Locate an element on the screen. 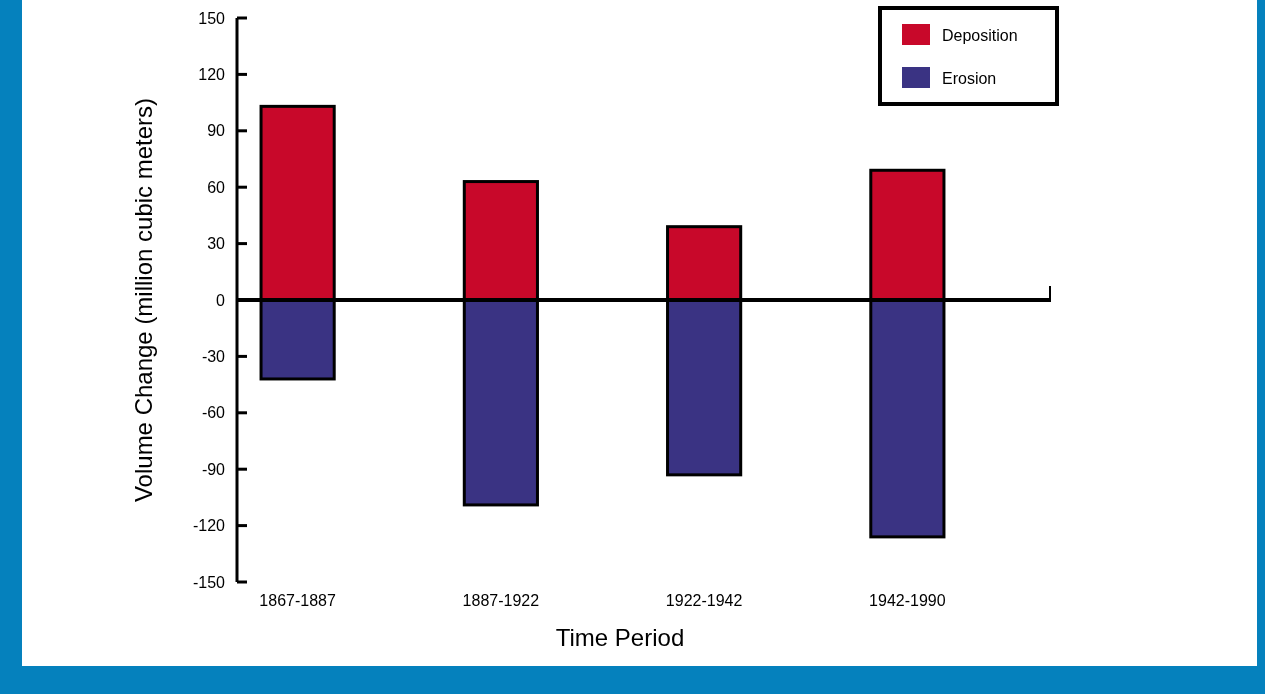 The width and height of the screenshot is (1265, 694). y-tick-label: -90 is located at coordinates (213, 469).